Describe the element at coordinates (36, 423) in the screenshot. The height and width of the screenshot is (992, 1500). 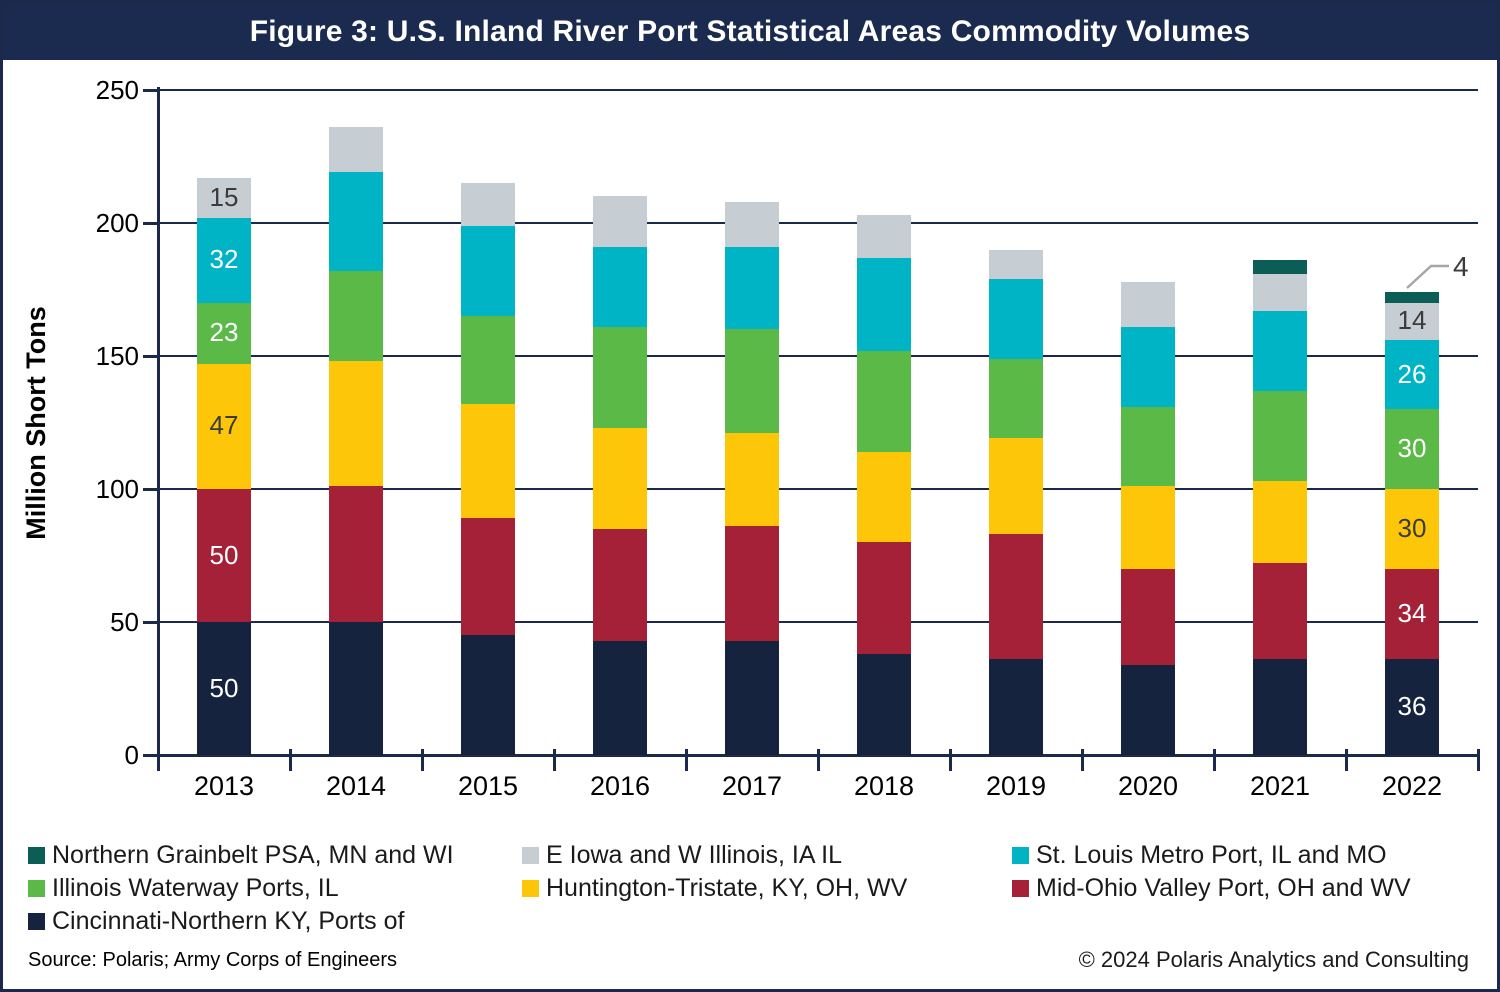
I see `y-axis-title: Million Short Tons` at that location.